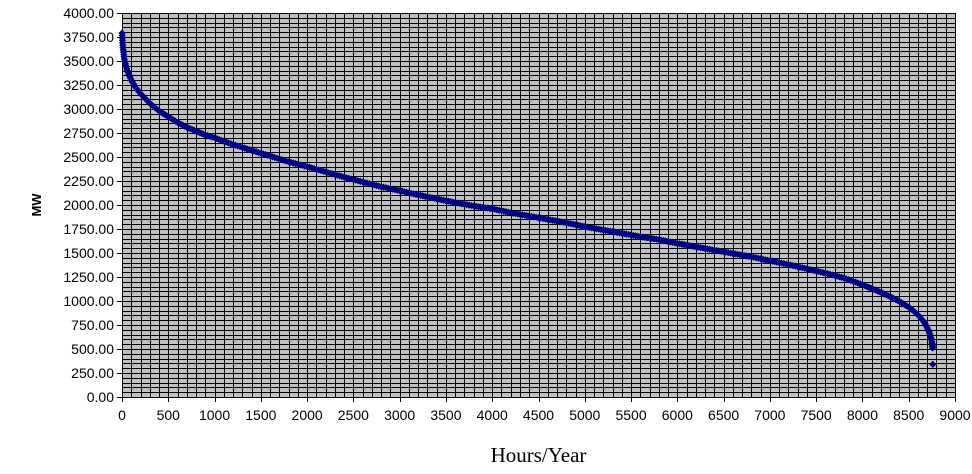  What do you see at coordinates (88, 61) in the screenshot?
I see `y-tick-label: 3500.00` at bounding box center [88, 61].